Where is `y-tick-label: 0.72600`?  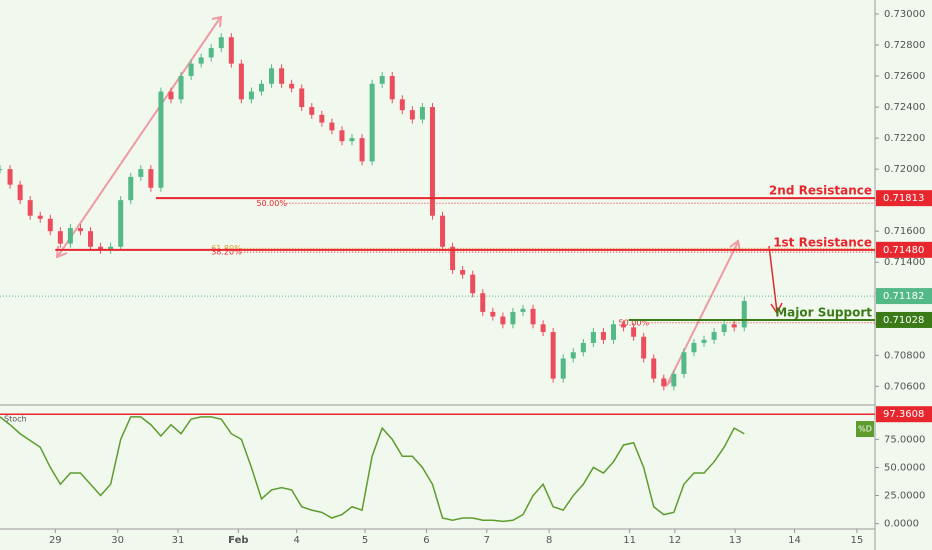 y-tick-label: 0.72600 is located at coordinates (904, 76).